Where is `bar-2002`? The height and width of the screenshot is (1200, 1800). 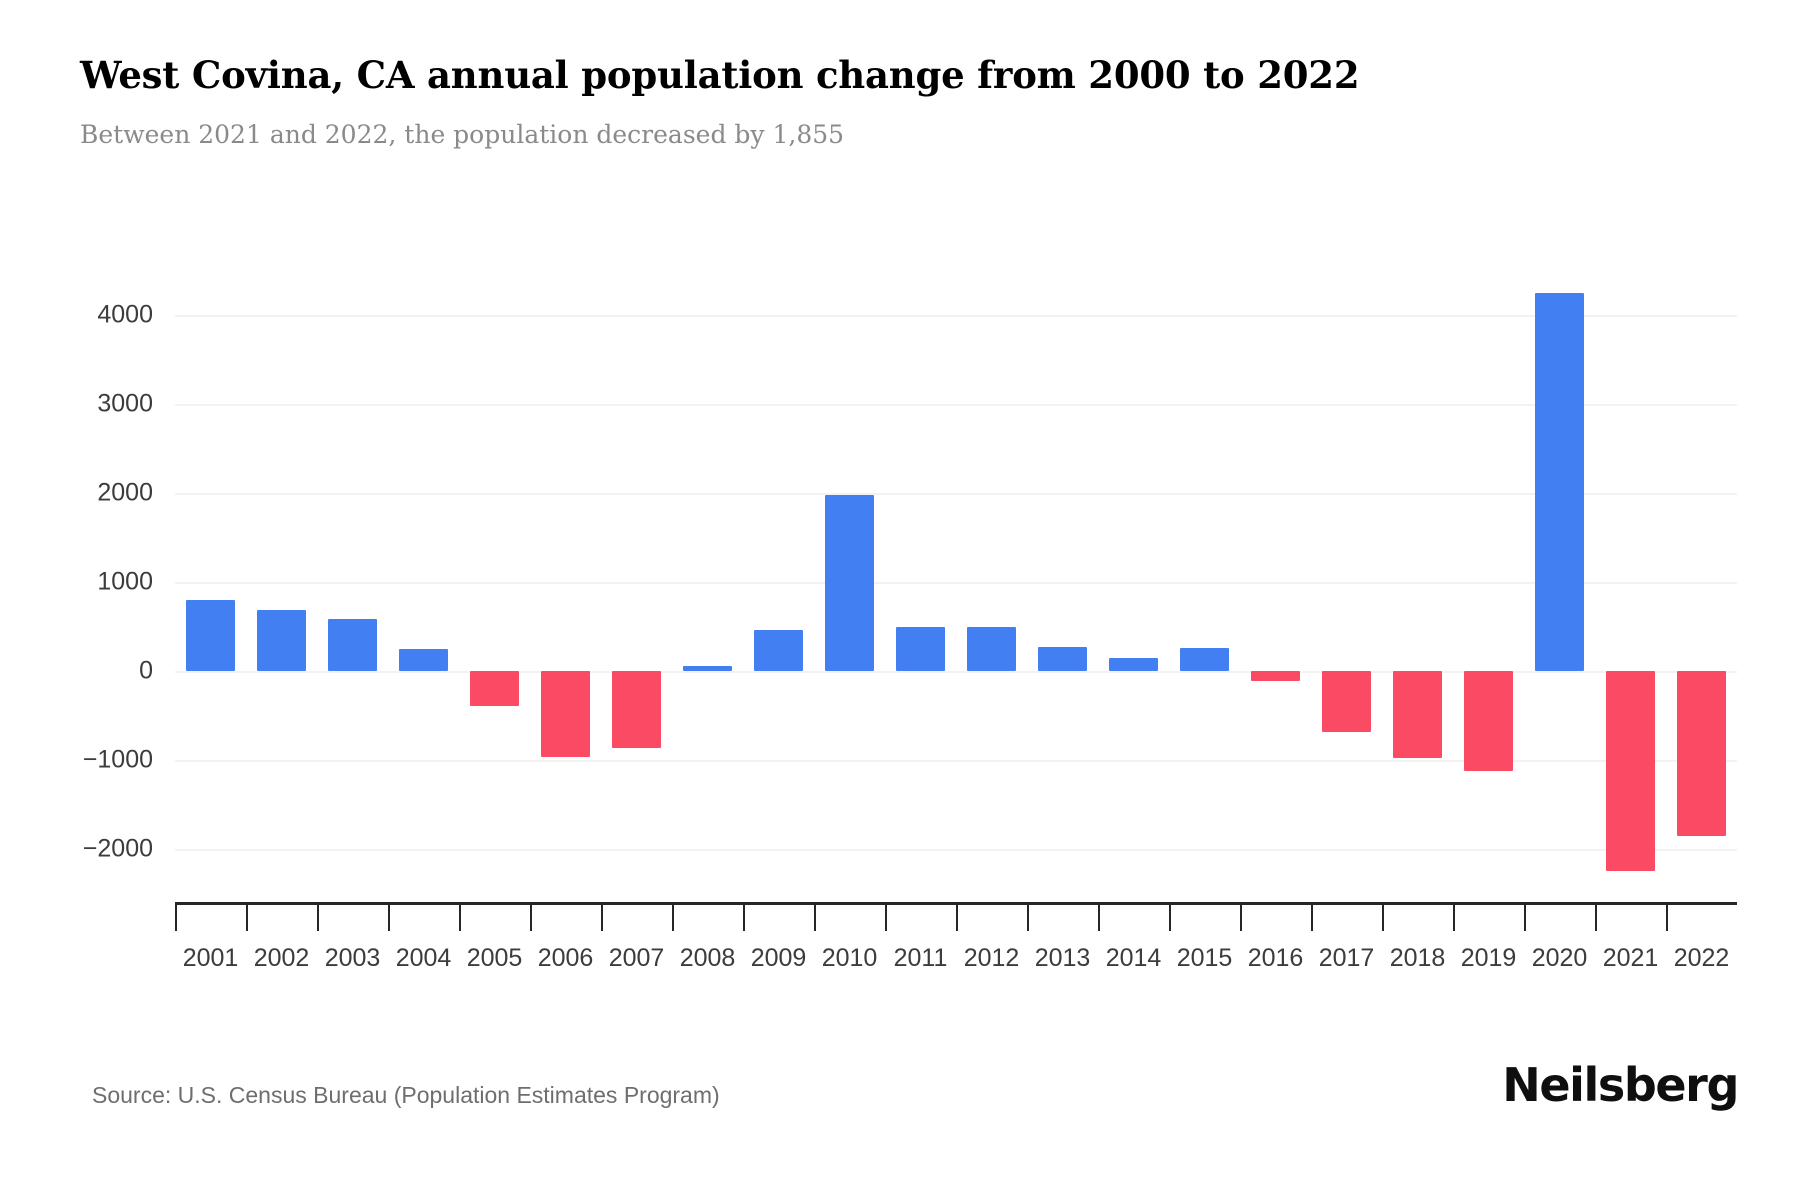
bar-2002 is located at coordinates (281, 640).